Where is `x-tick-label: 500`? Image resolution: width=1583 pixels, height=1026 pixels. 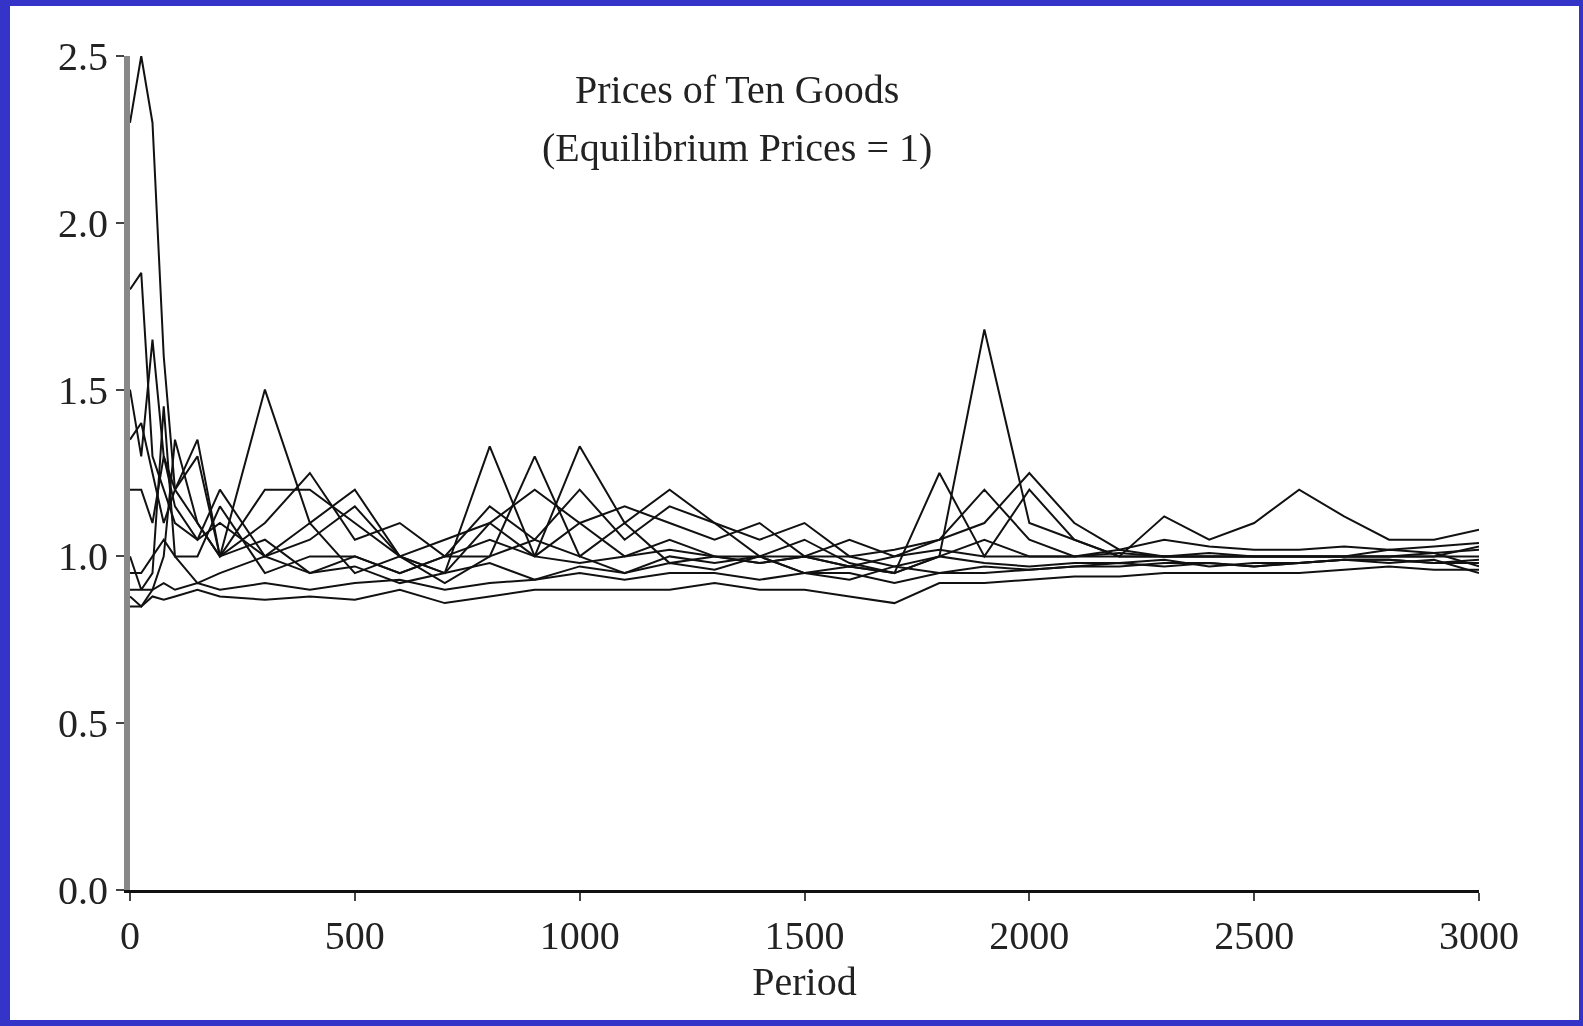 x-tick-label: 500 is located at coordinates (354, 935).